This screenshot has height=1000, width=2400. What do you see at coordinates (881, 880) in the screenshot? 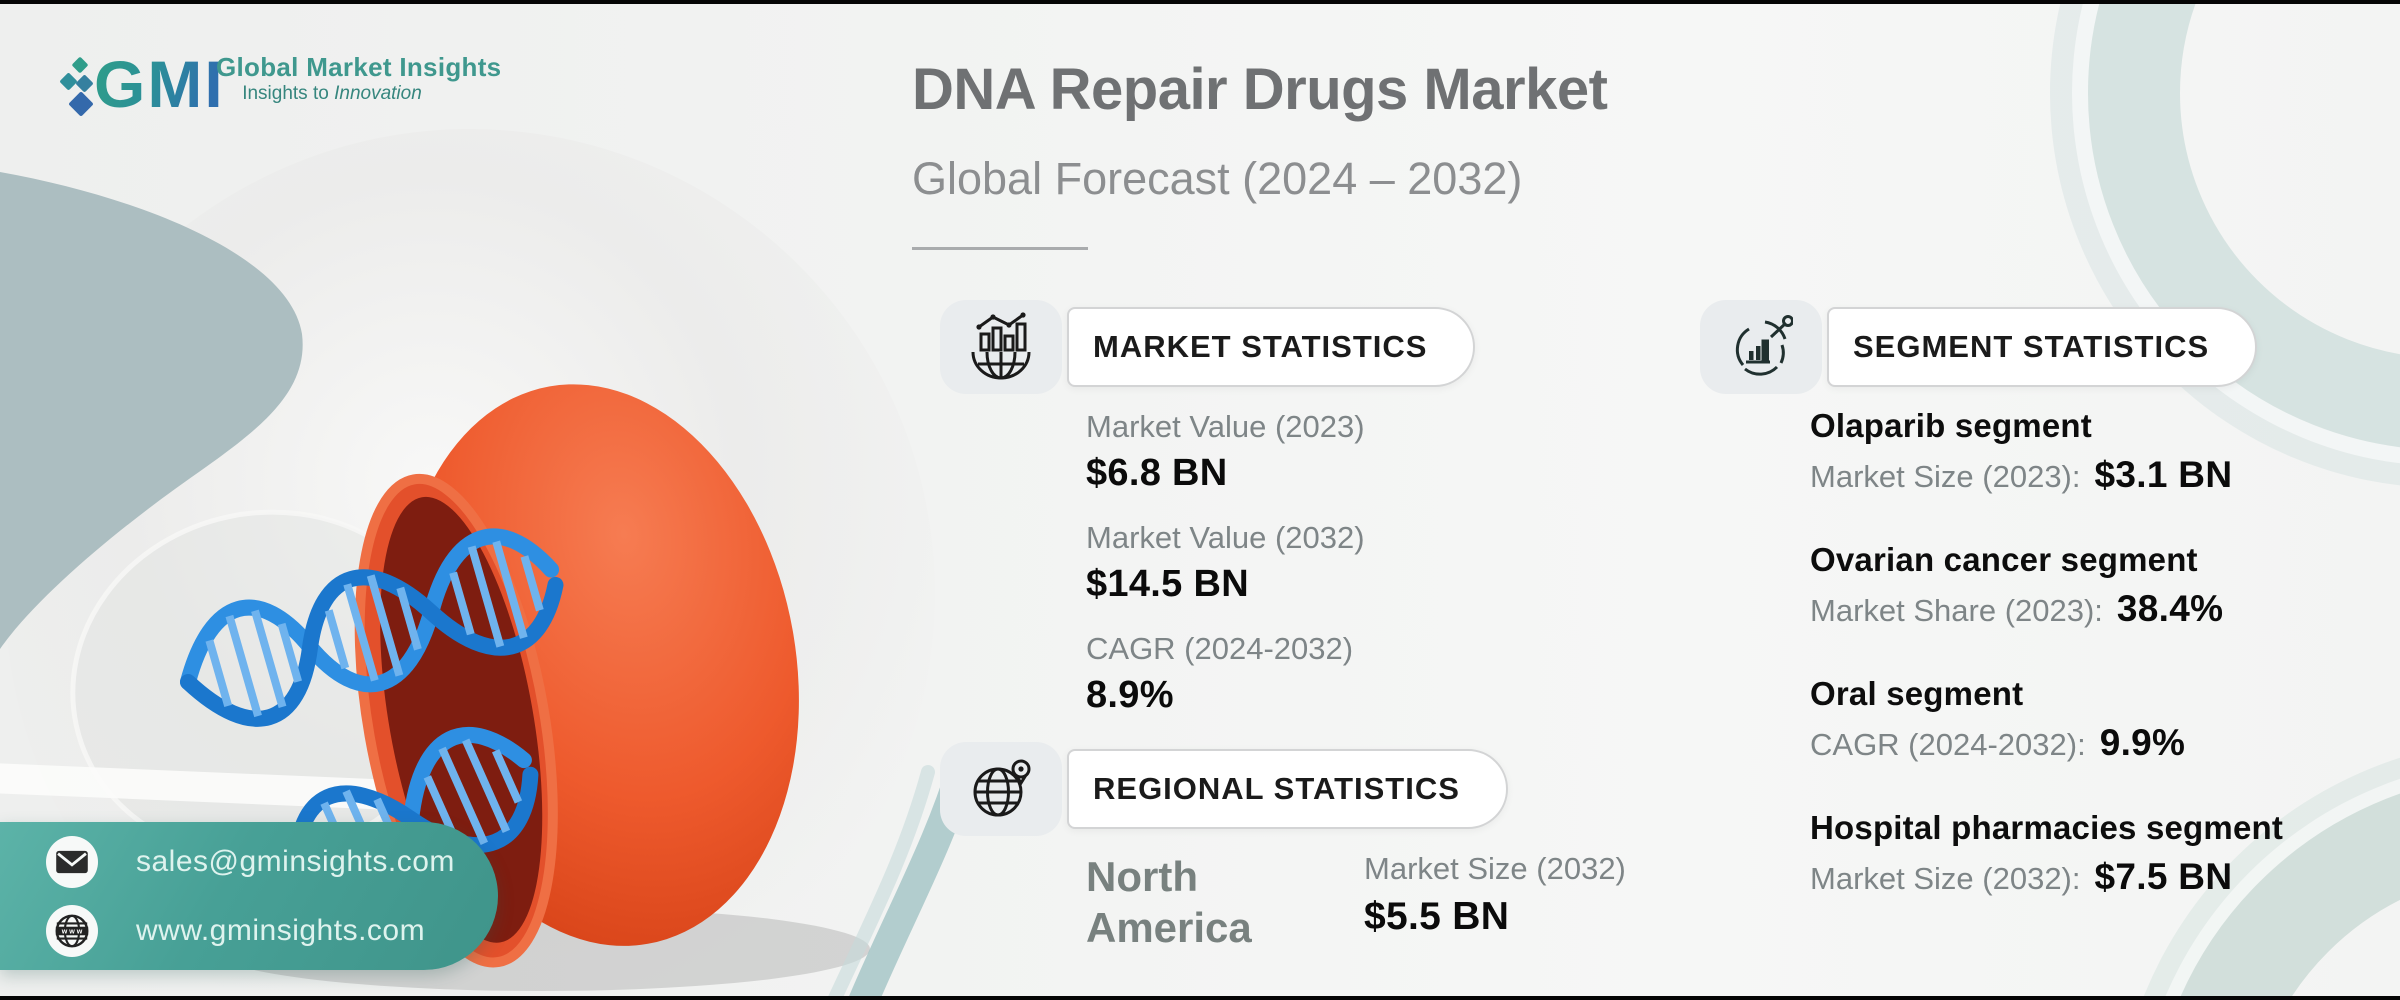
I see `decor-arc-bottom-thin` at bounding box center [881, 880].